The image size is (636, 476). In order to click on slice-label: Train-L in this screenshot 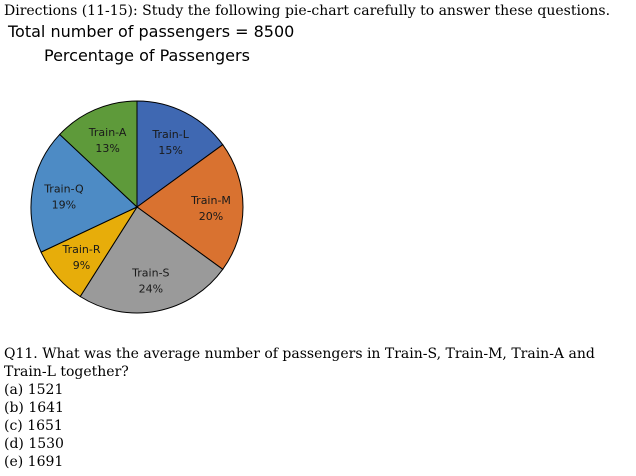, I will do `click(170, 134)`.